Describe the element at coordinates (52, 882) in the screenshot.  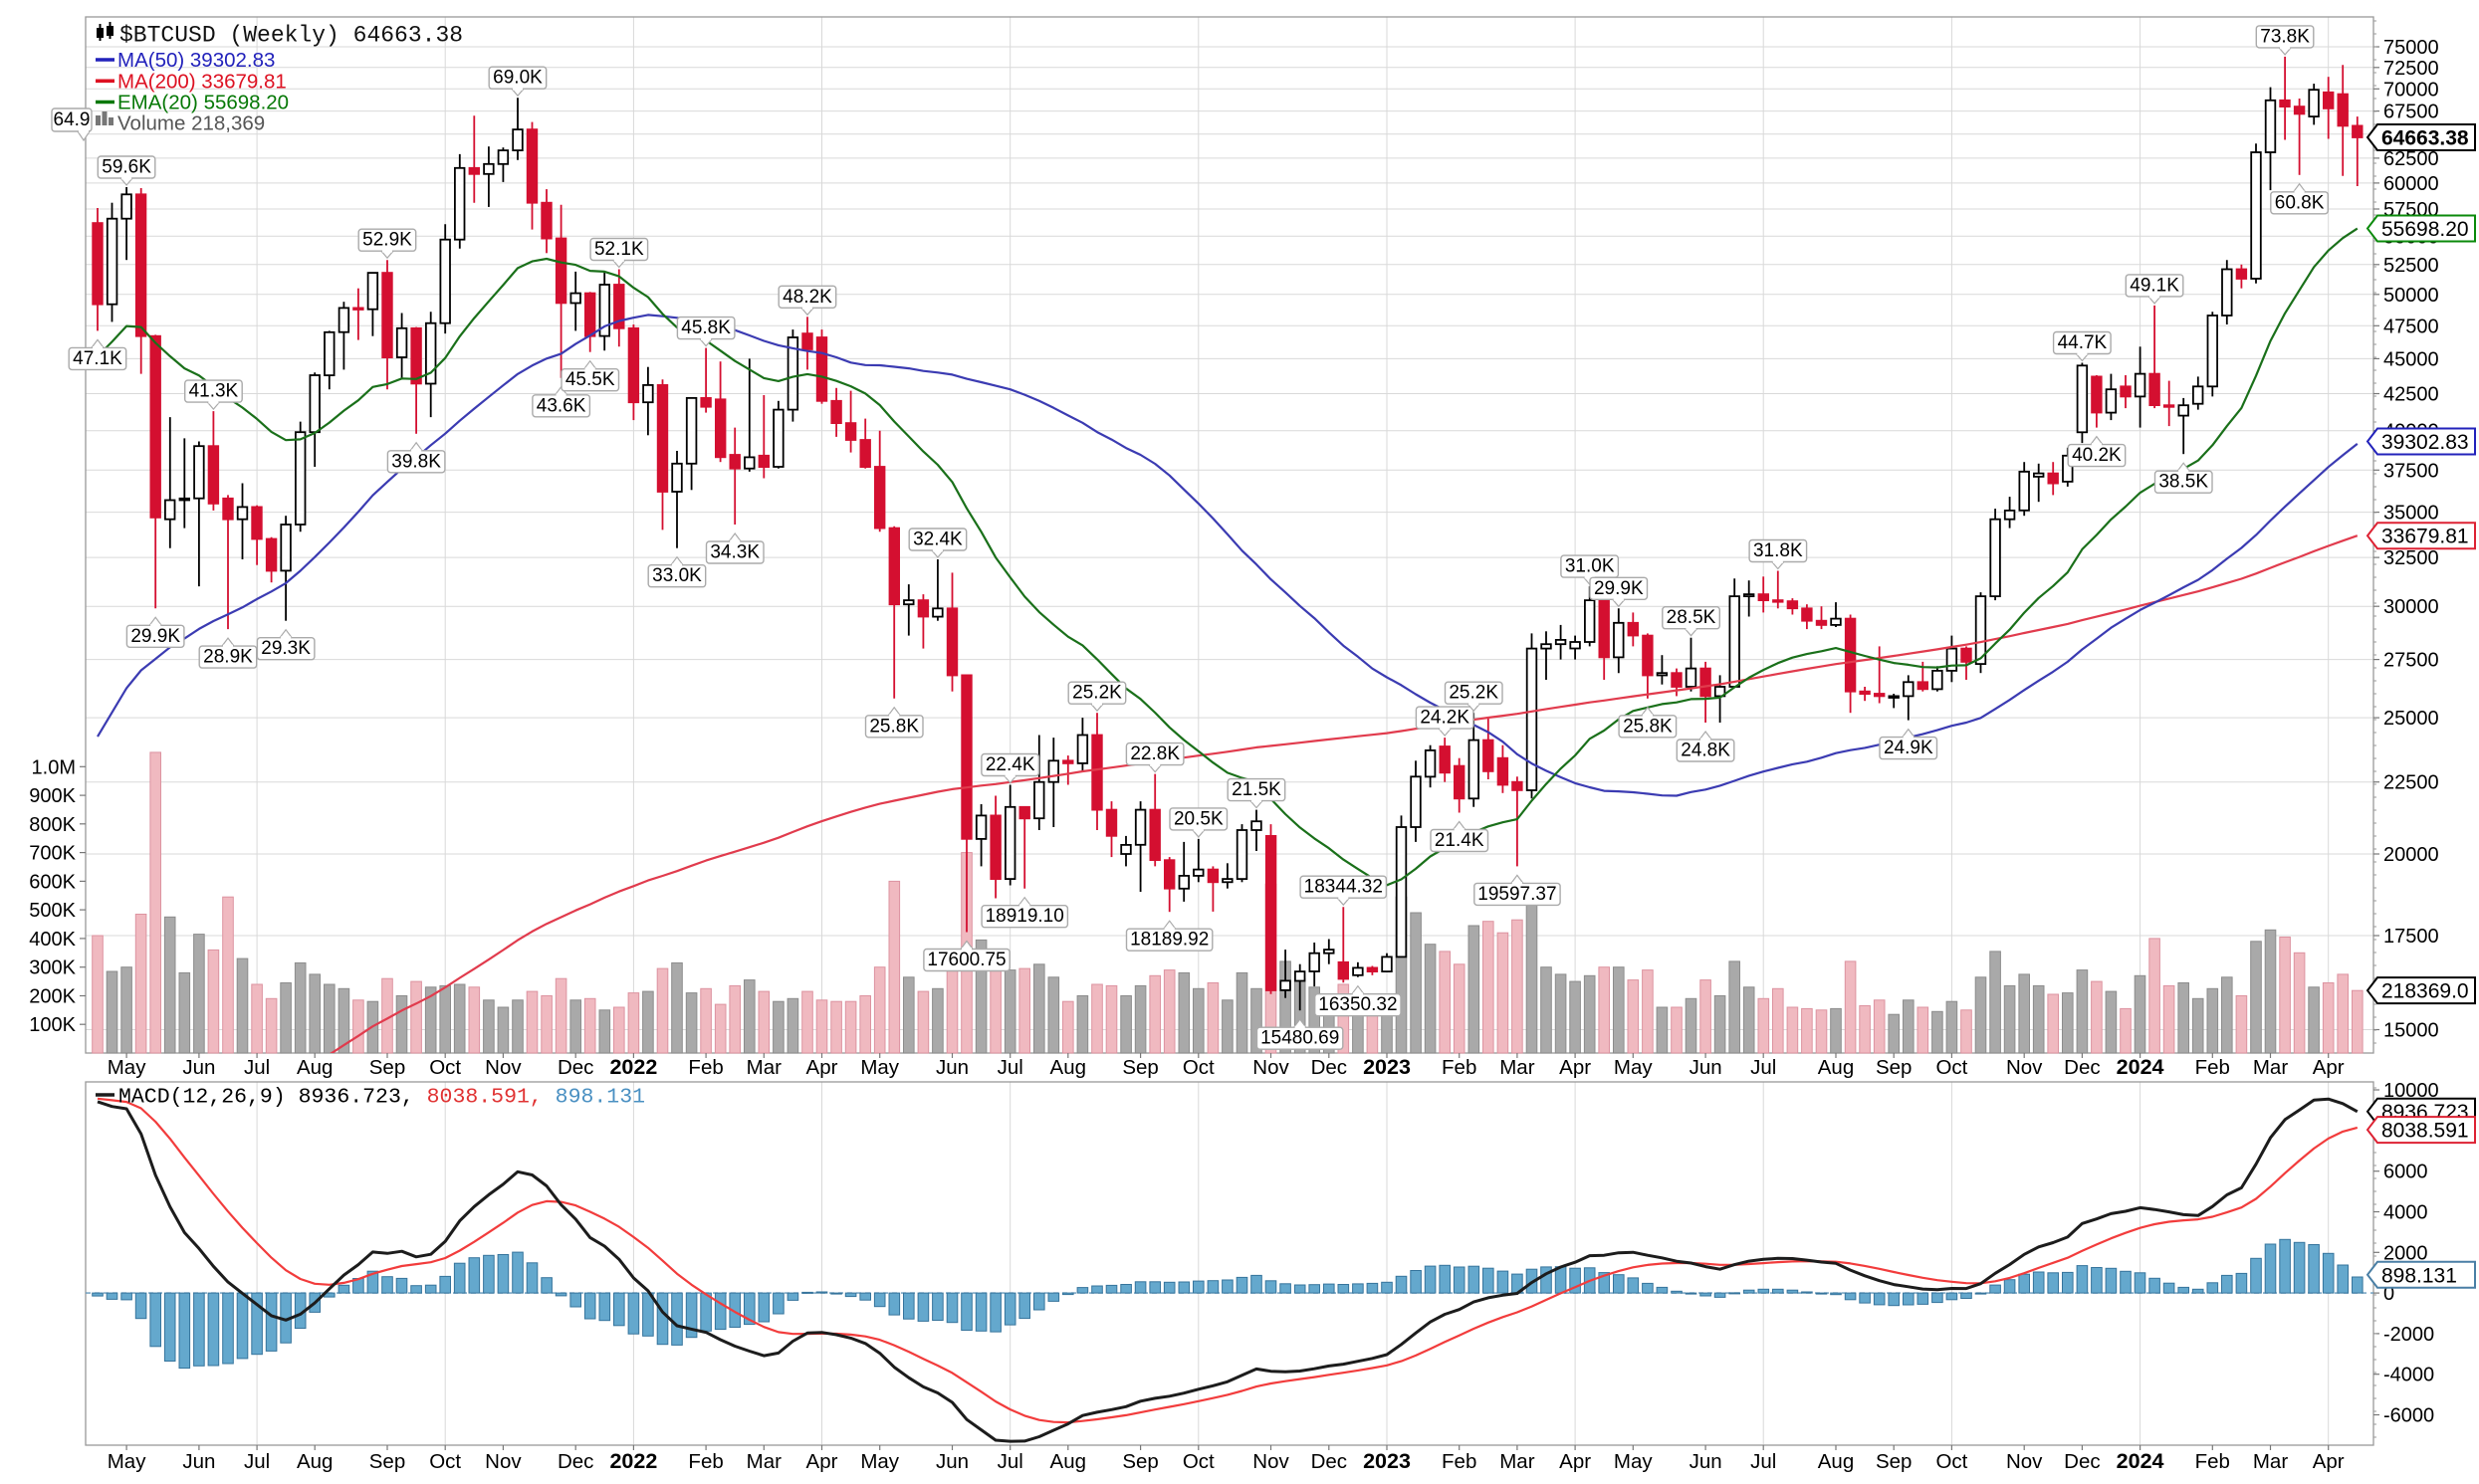
I see `svg-text: 600K` at that location.